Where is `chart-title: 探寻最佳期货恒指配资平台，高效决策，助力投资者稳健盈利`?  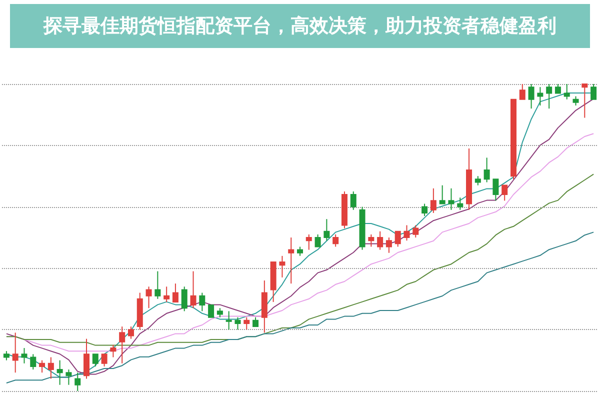 chart-title: 探寻最佳期货恒指配资平台，高效决策，助力投资者稳健盈利 is located at coordinates (299, 26).